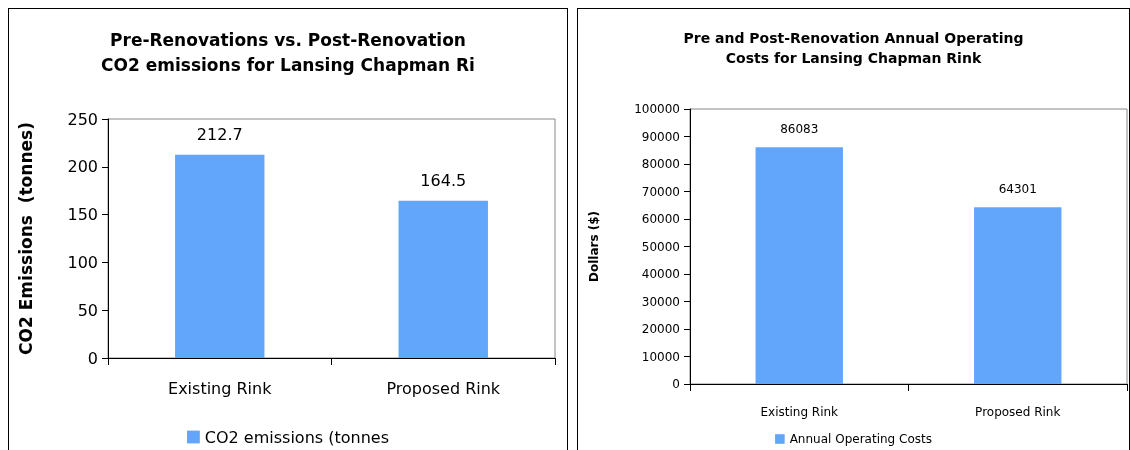  I want to click on y-tick-label: 90000, so click(660, 136).